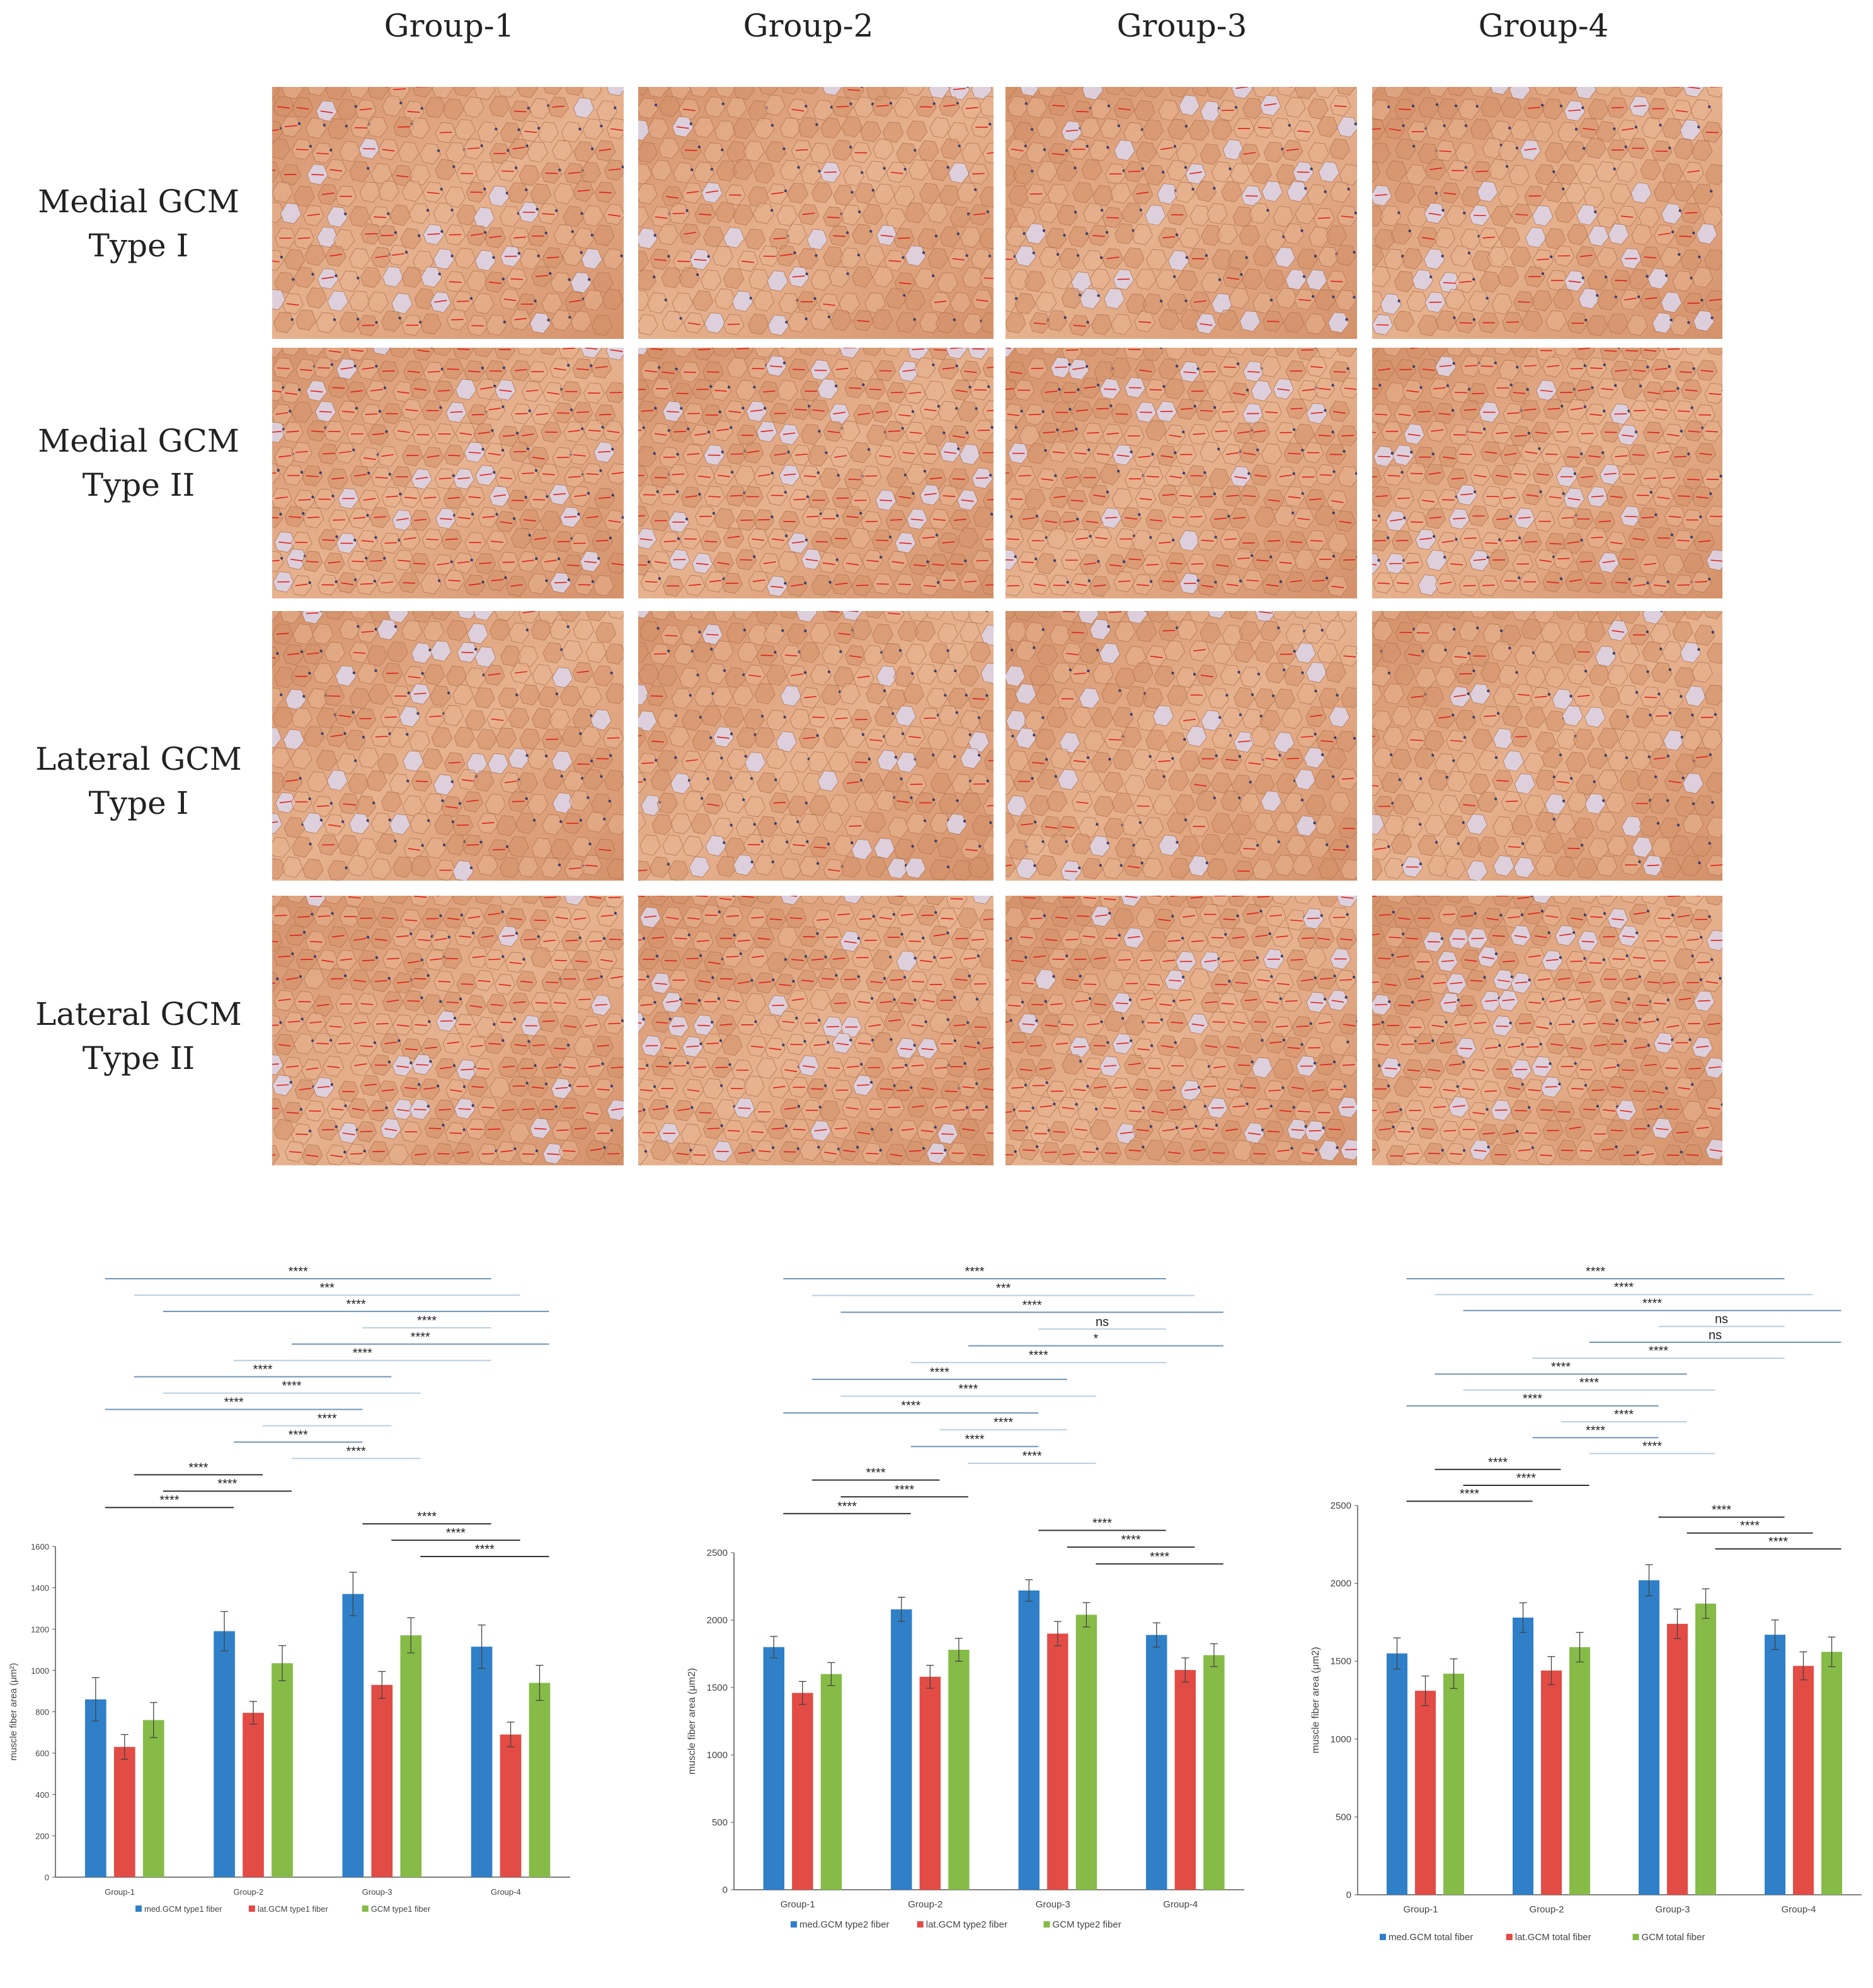 Image resolution: width=1873 pixels, height=1988 pixels. I want to click on micrograph-row1-col1, so click(448, 213).